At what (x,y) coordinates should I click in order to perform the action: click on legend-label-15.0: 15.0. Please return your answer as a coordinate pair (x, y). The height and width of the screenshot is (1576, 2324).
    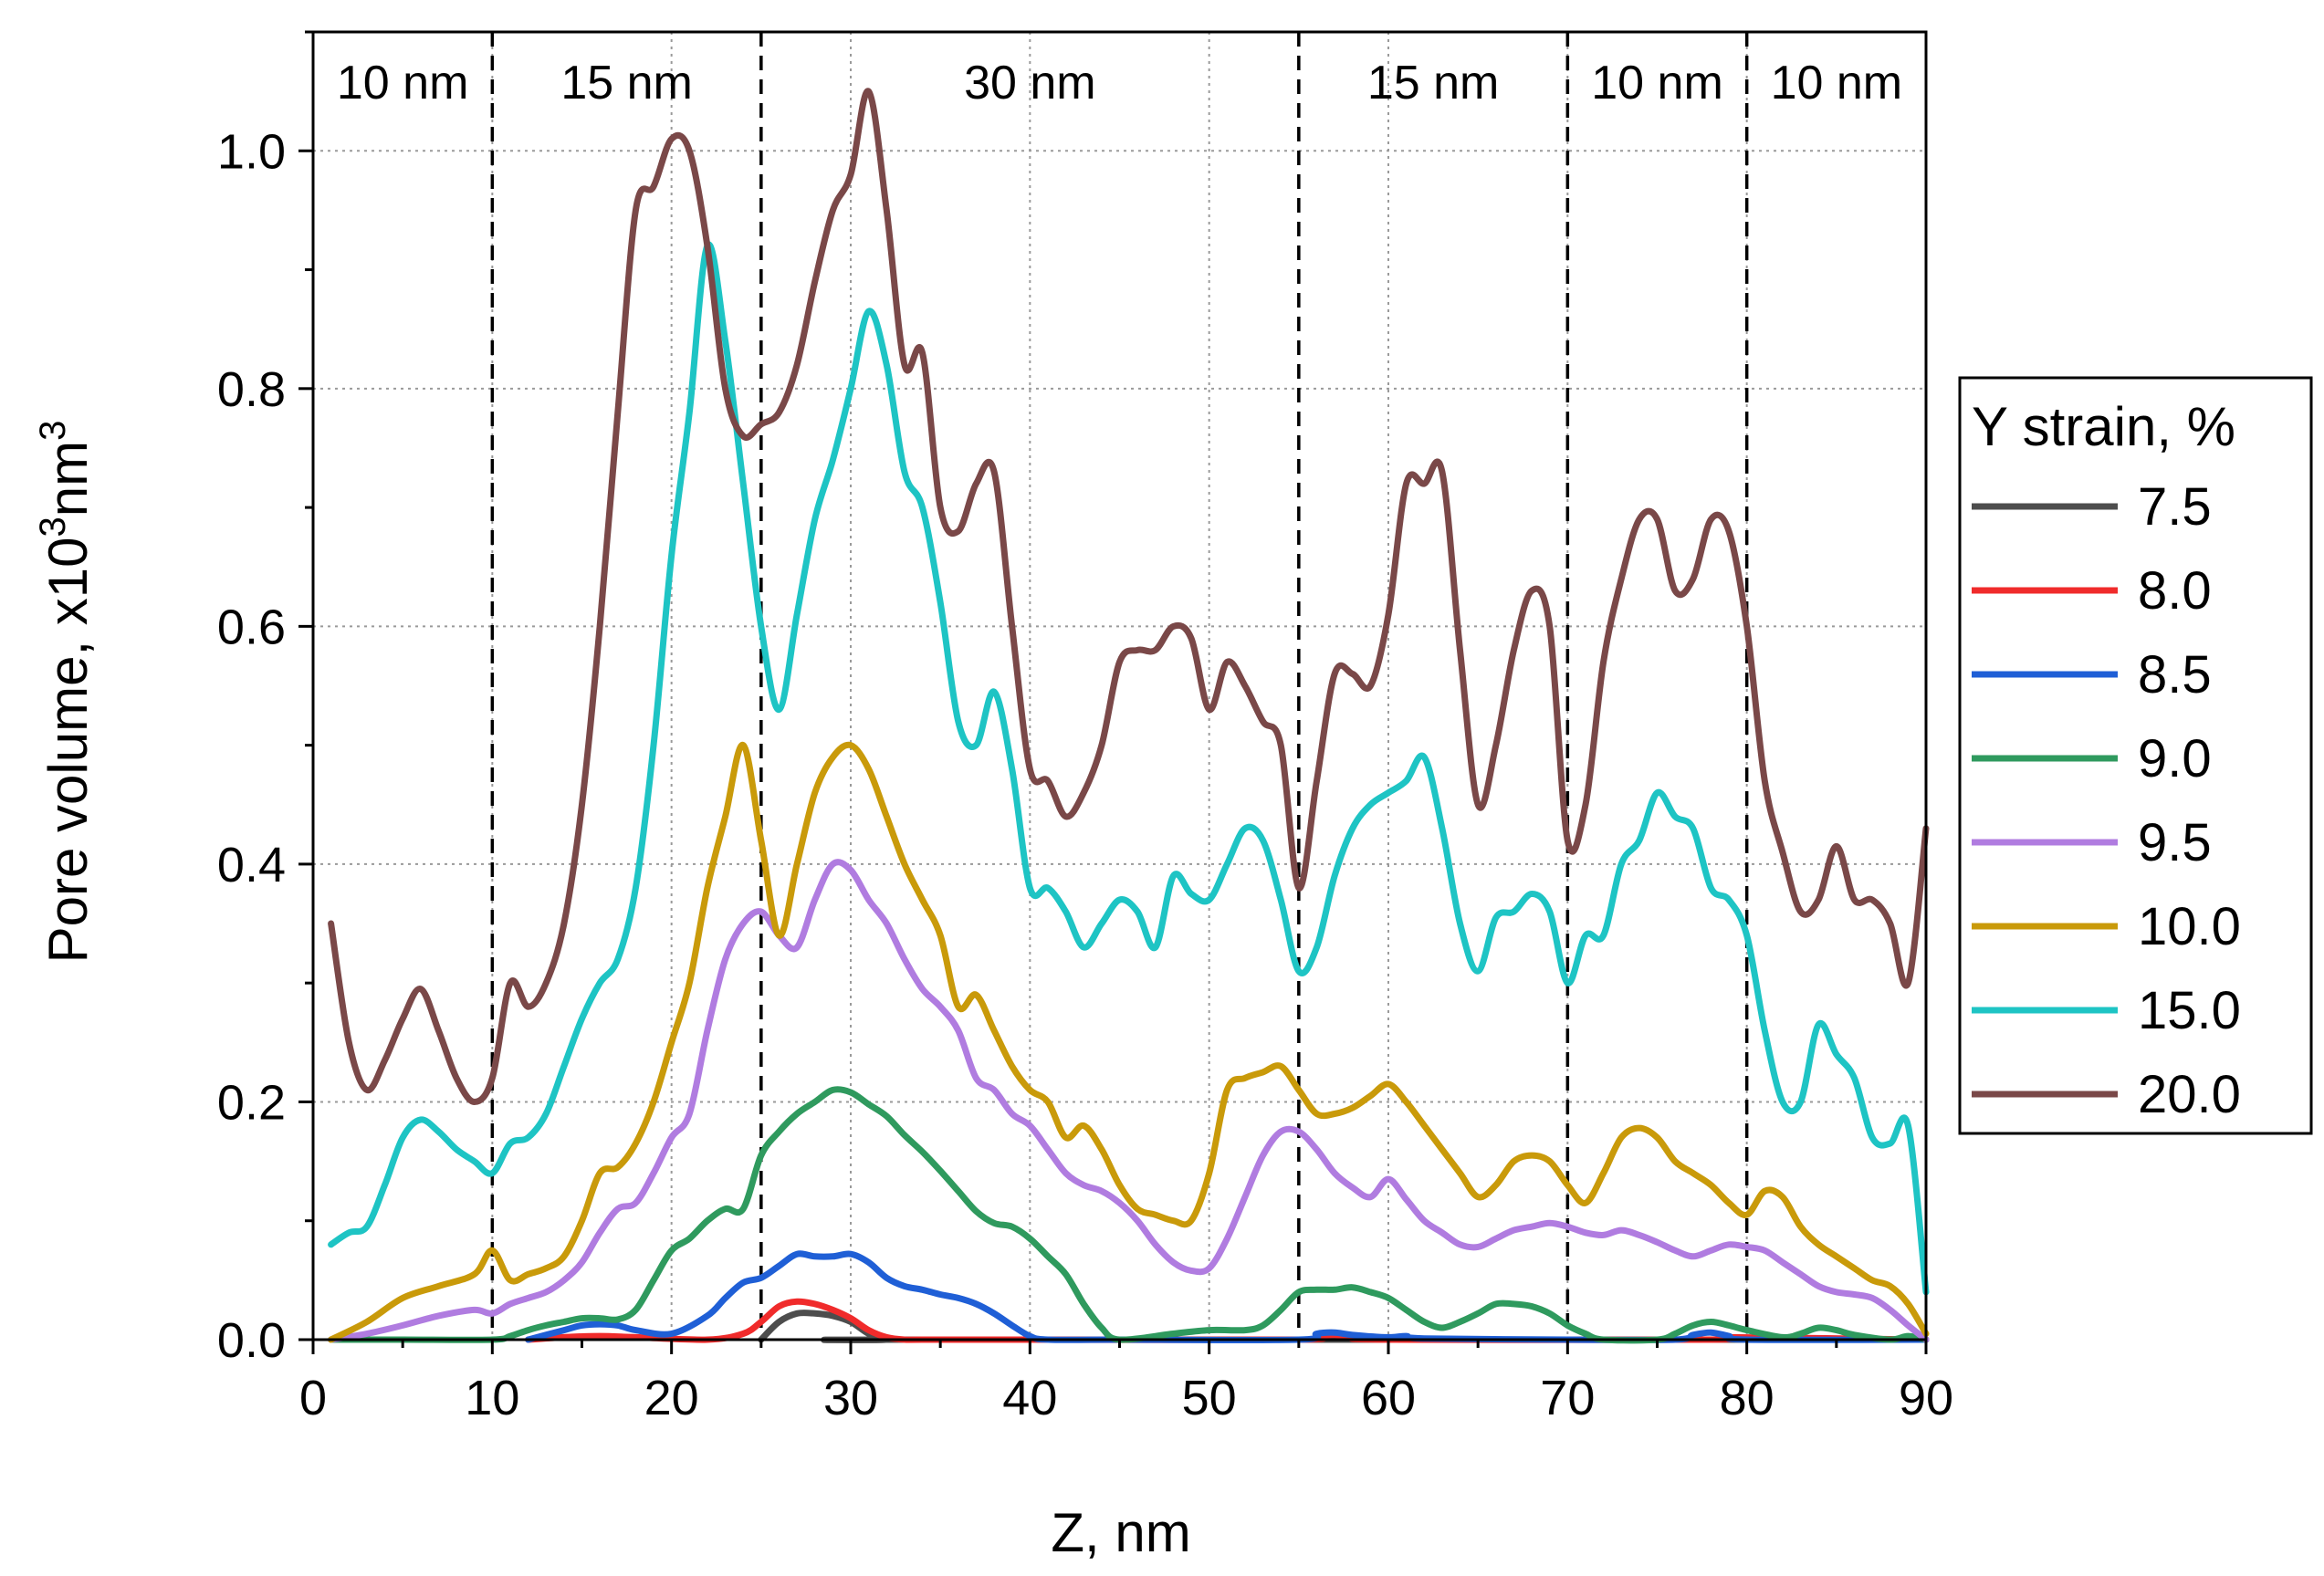
    Looking at the image, I should click on (2189, 1010).